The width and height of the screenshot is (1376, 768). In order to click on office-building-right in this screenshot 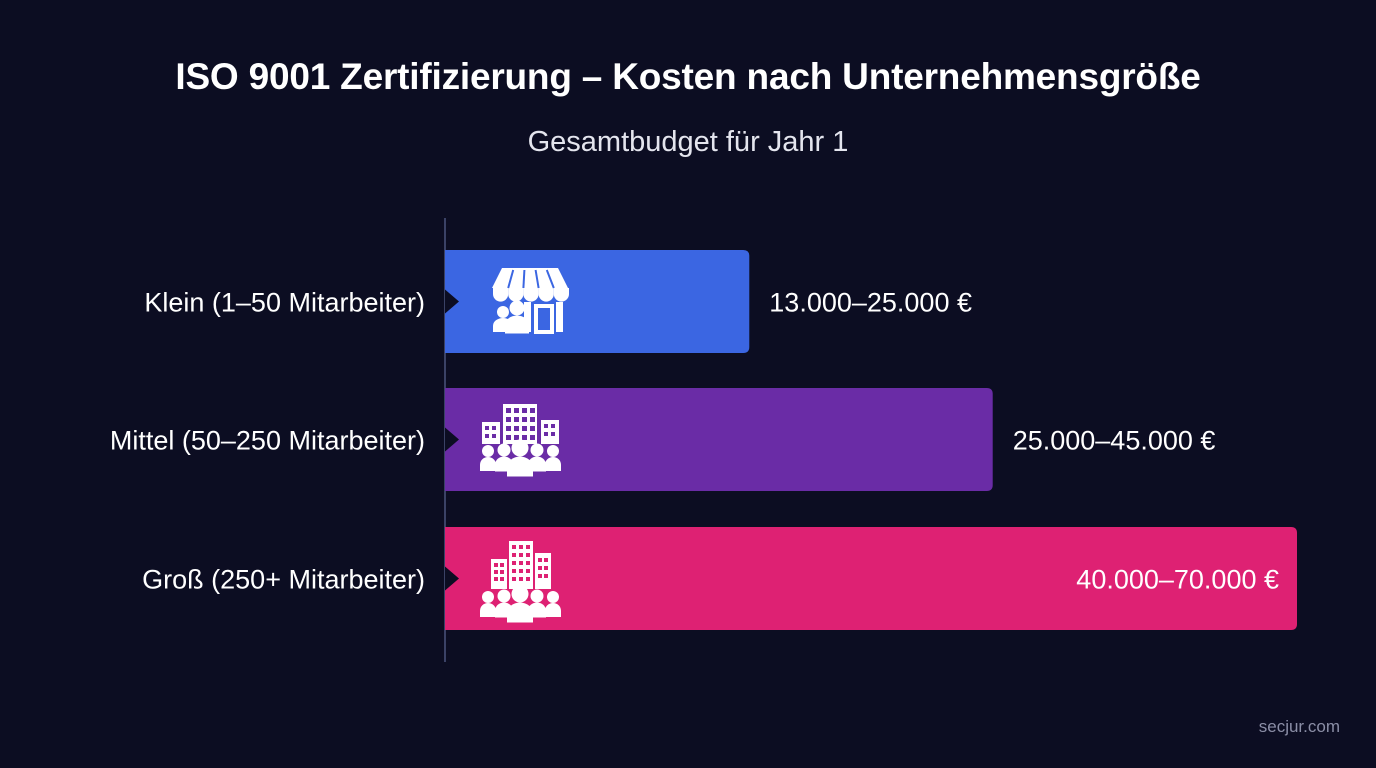, I will do `click(550, 432)`.